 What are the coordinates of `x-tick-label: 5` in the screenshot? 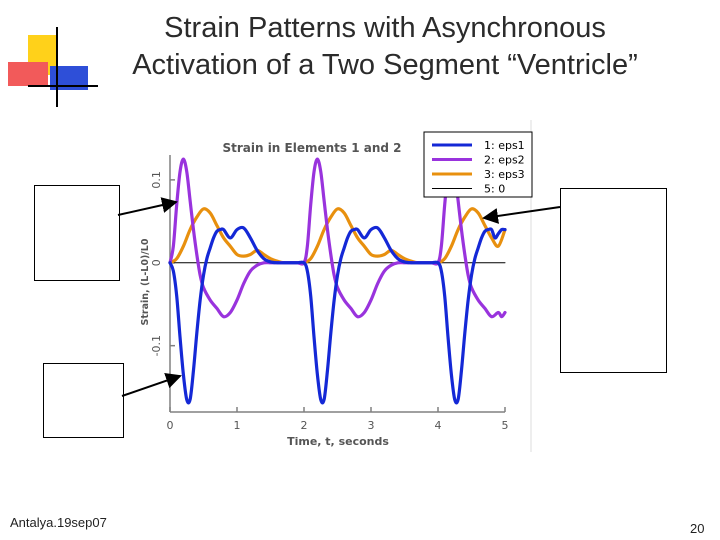 It's located at (505, 425).